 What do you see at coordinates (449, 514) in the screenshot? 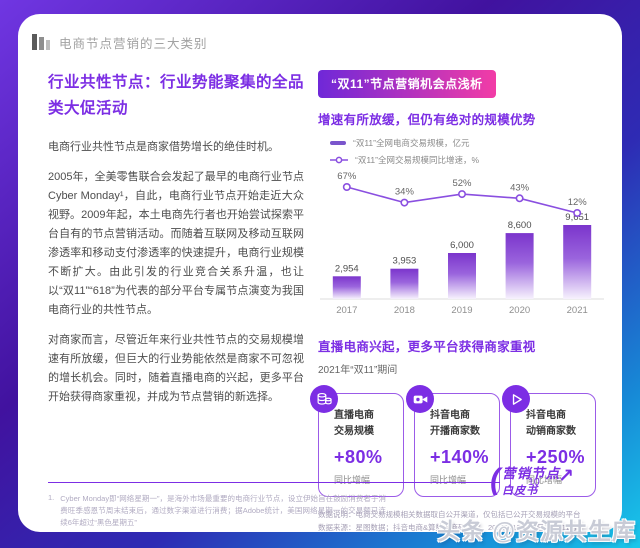
I see `data-note: 数据说明：电商交易规模相关数据取自公开渠道，仅包括已公开交易规模的平台` at bounding box center [449, 514].